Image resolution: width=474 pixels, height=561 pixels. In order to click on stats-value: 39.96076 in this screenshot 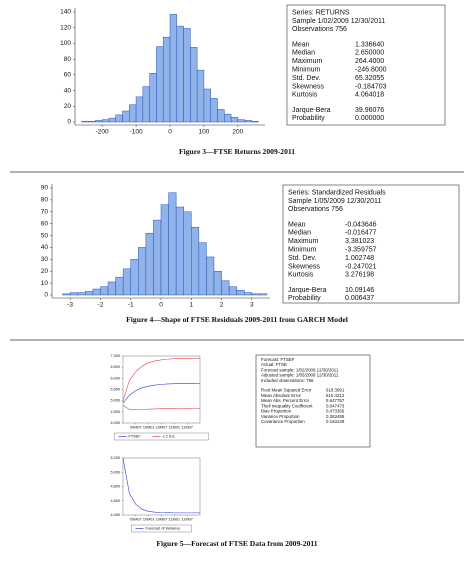, I will do `click(369, 110)`.